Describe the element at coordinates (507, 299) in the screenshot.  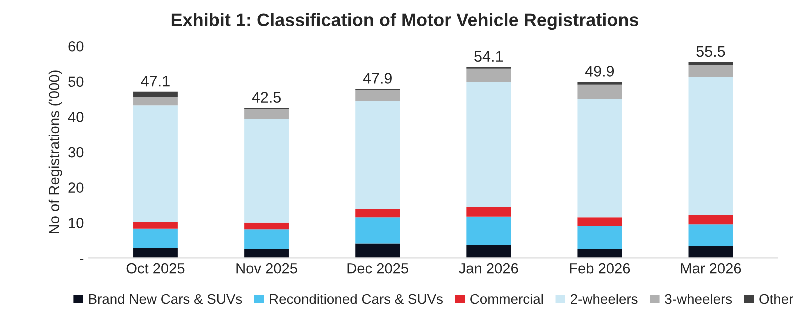
I see `legend-label: Commercial` at that location.